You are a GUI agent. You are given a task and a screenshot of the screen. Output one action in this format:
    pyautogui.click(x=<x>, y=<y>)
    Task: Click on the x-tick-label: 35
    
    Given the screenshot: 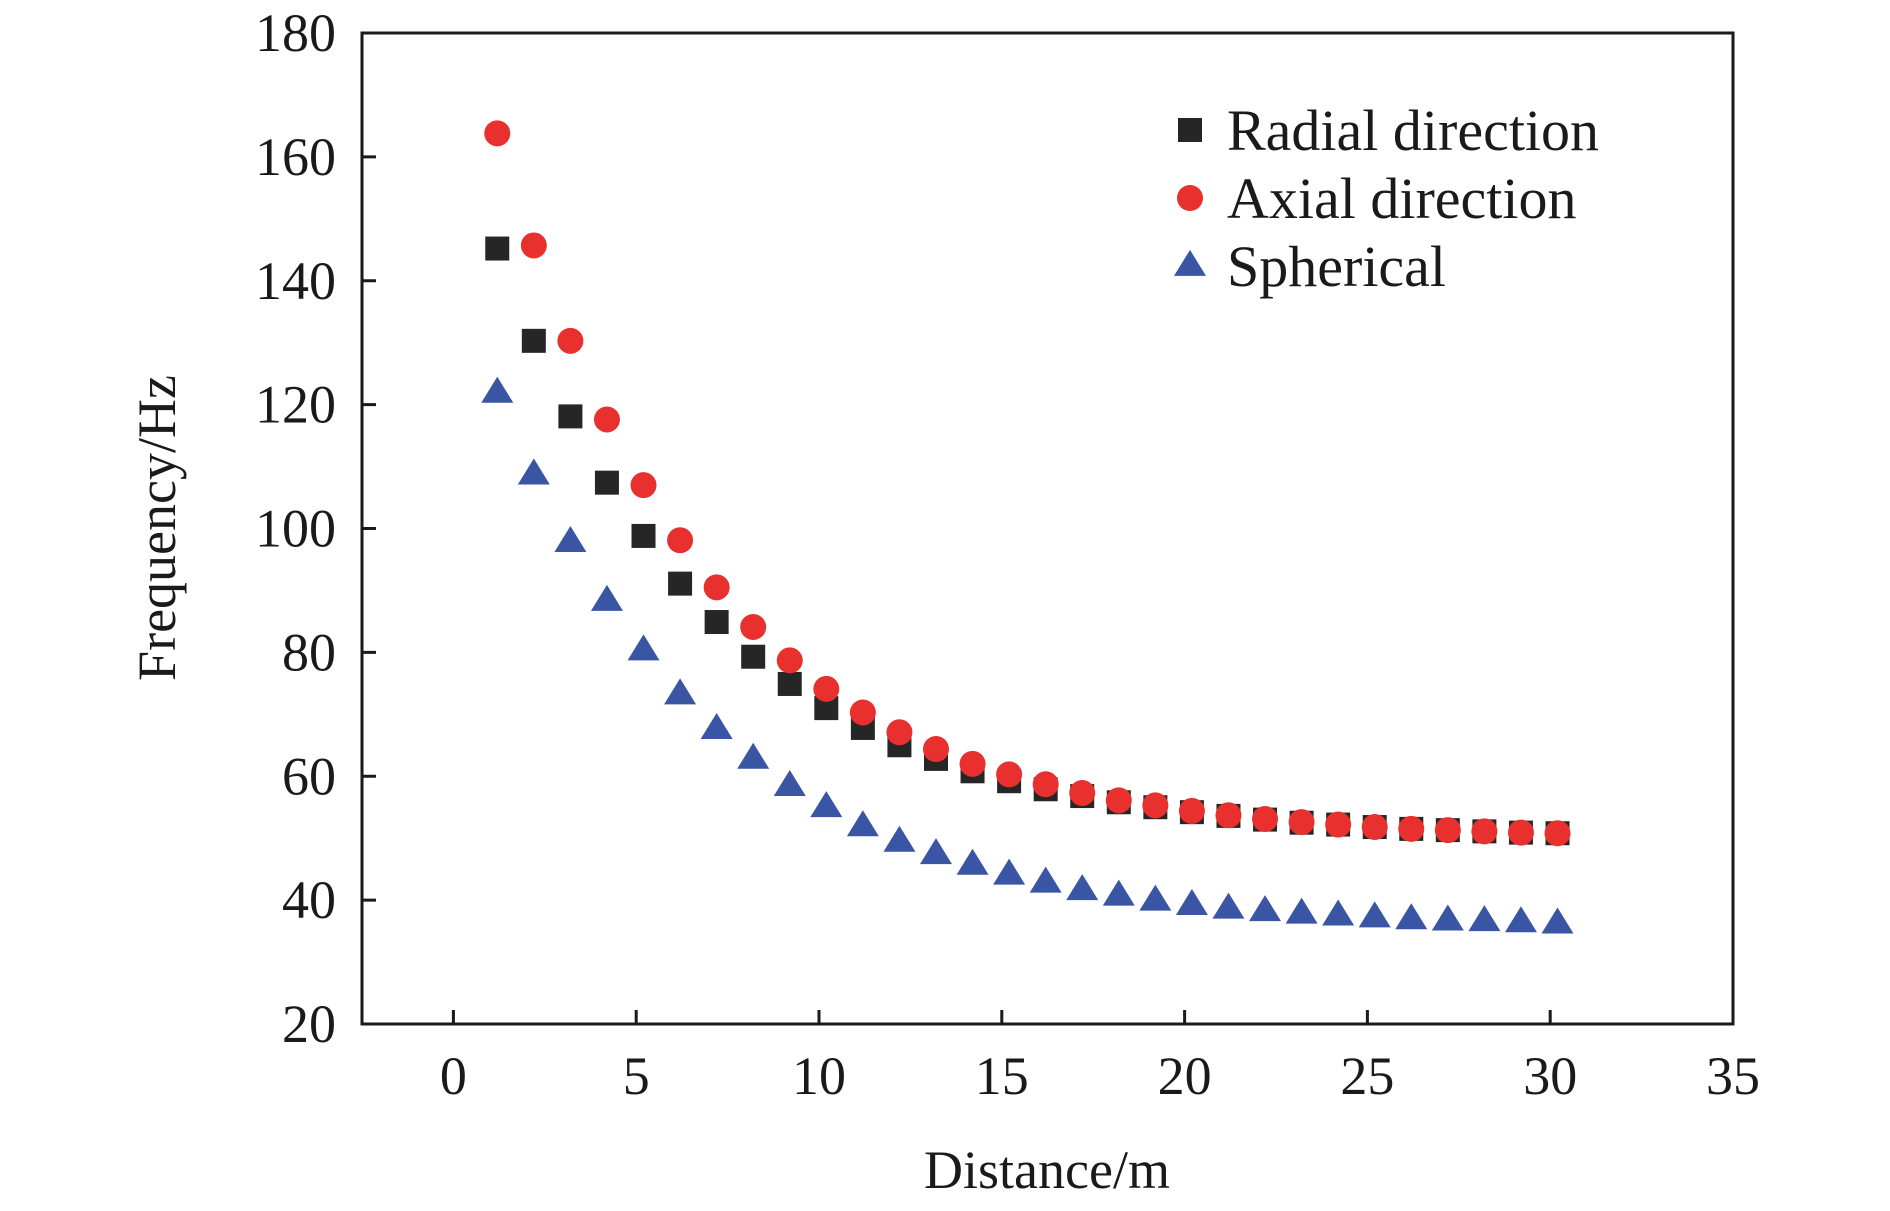 What is the action you would take?
    pyautogui.click(x=1733, y=1076)
    